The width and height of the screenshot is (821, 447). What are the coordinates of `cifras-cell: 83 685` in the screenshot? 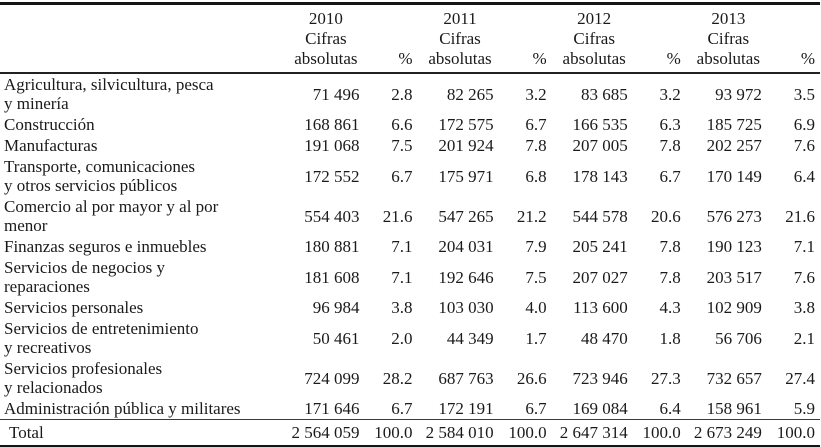 It's located at (604, 94).